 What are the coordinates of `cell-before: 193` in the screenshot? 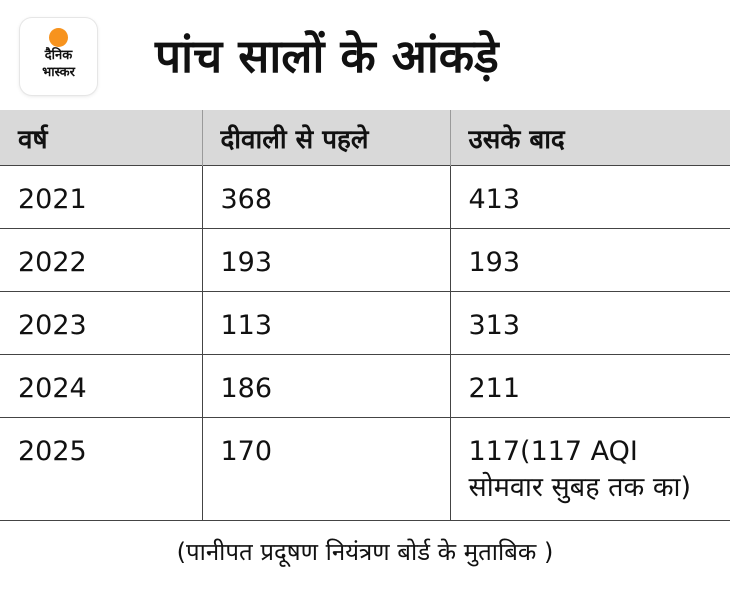 It's located at (325, 260).